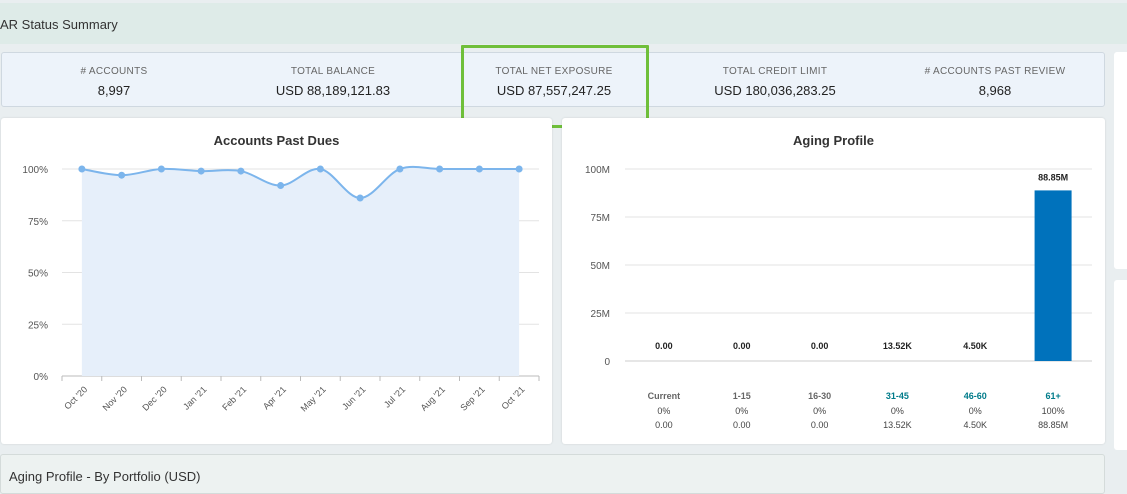  I want to click on bucket-amount: 13.52K, so click(897, 425).